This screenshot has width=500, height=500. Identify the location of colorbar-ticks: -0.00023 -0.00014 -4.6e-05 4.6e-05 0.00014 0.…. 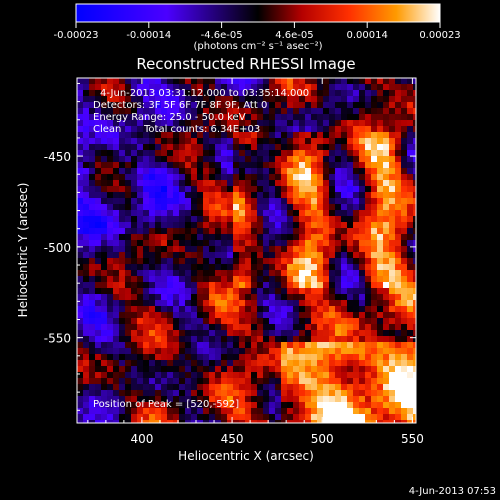
(257, 31).